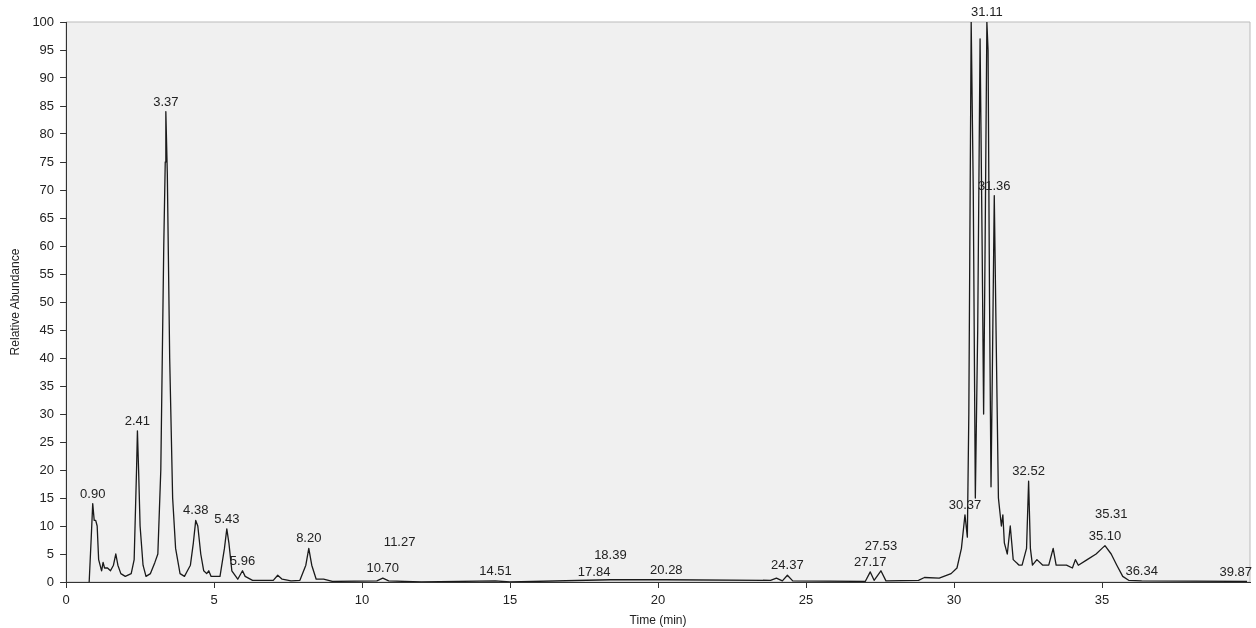 This screenshot has width=1256, height=628. I want to click on y-tick-label: 100, so click(43, 21).